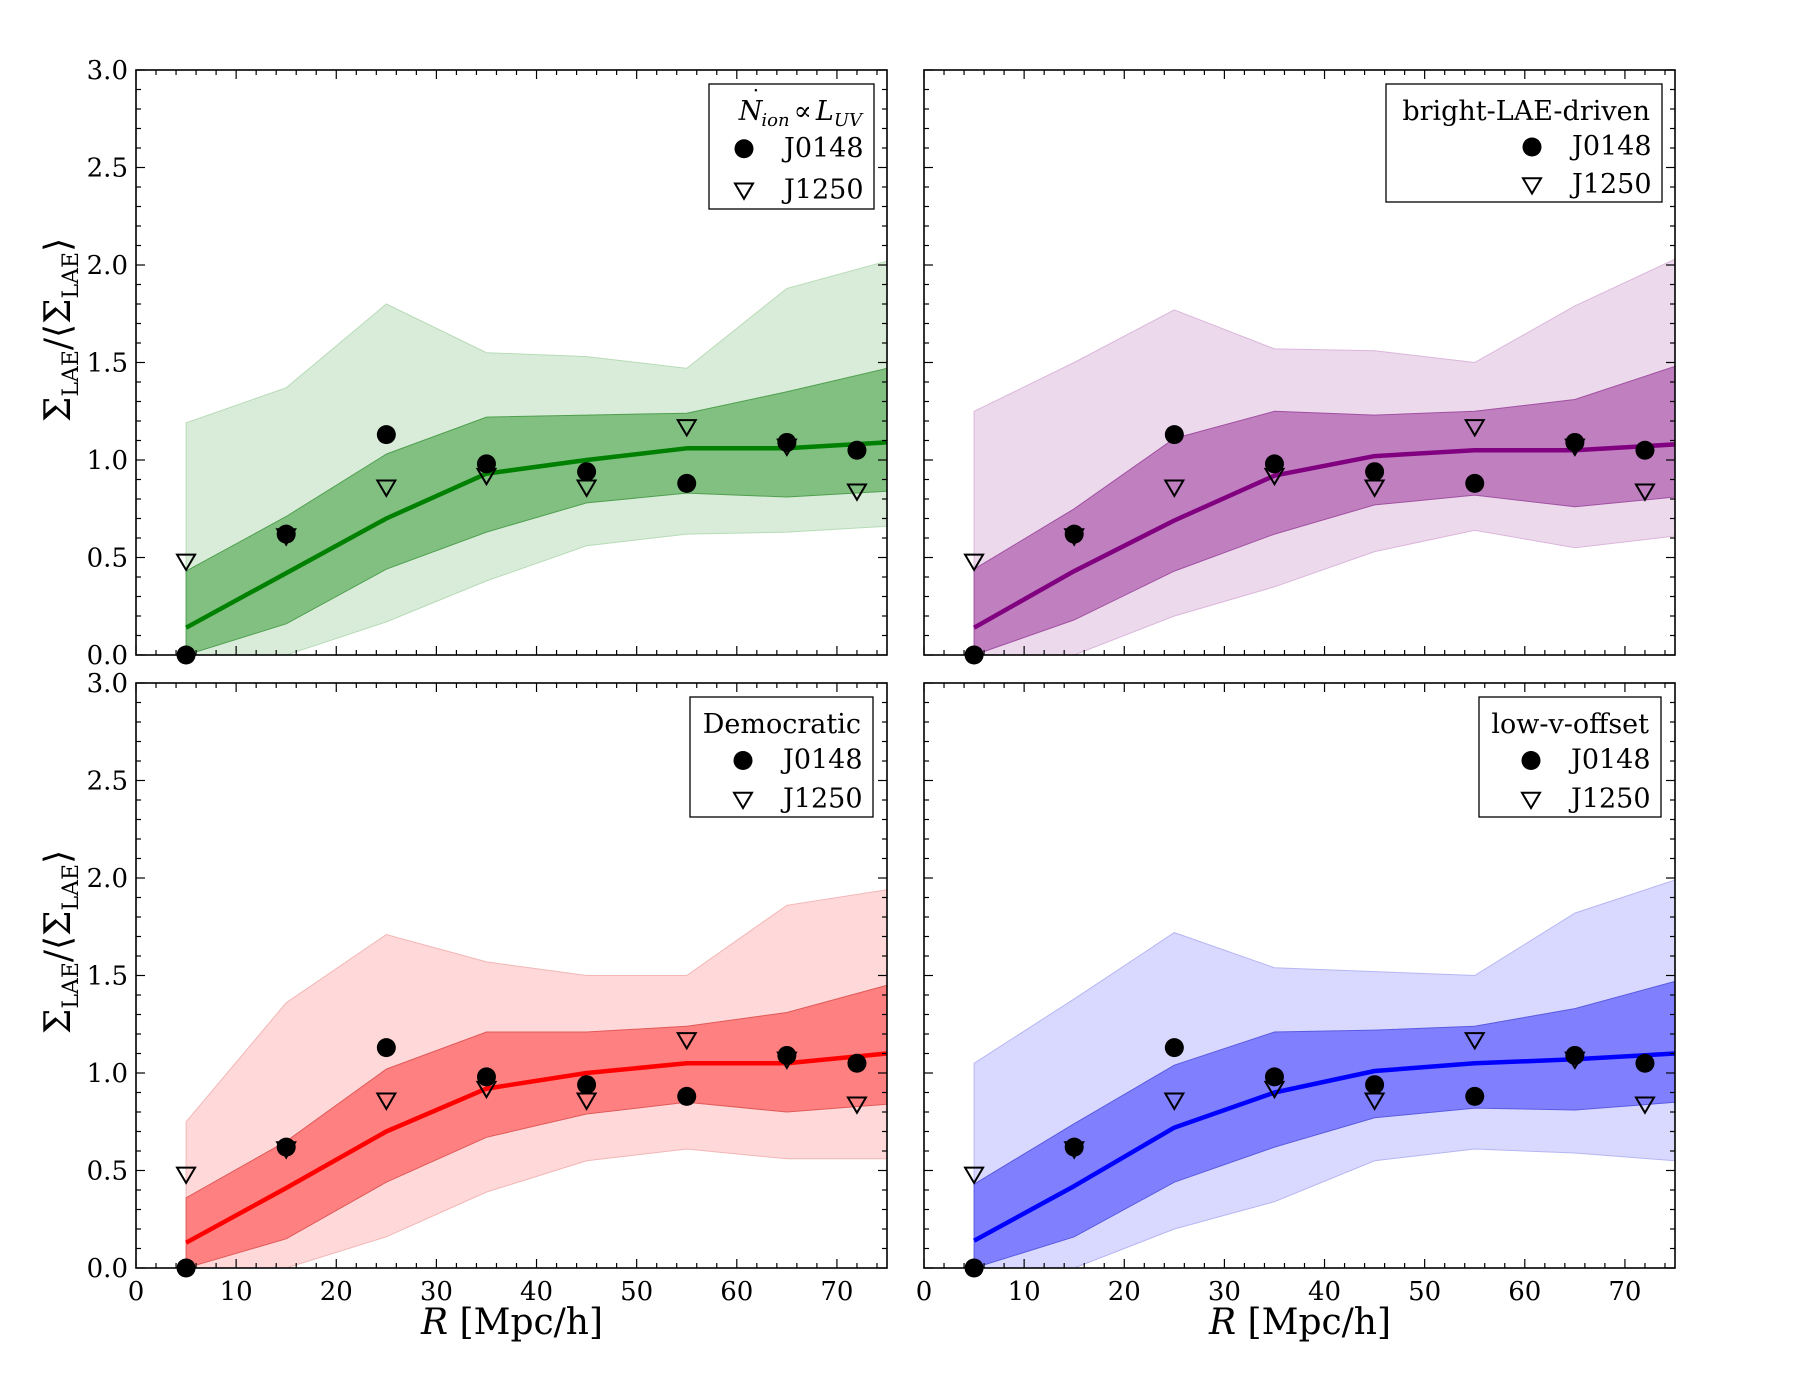 Image resolution: width=1800 pixels, height=1400 pixels. I want to click on legend: low-v-offset J0148 J1250, so click(1570, 757).